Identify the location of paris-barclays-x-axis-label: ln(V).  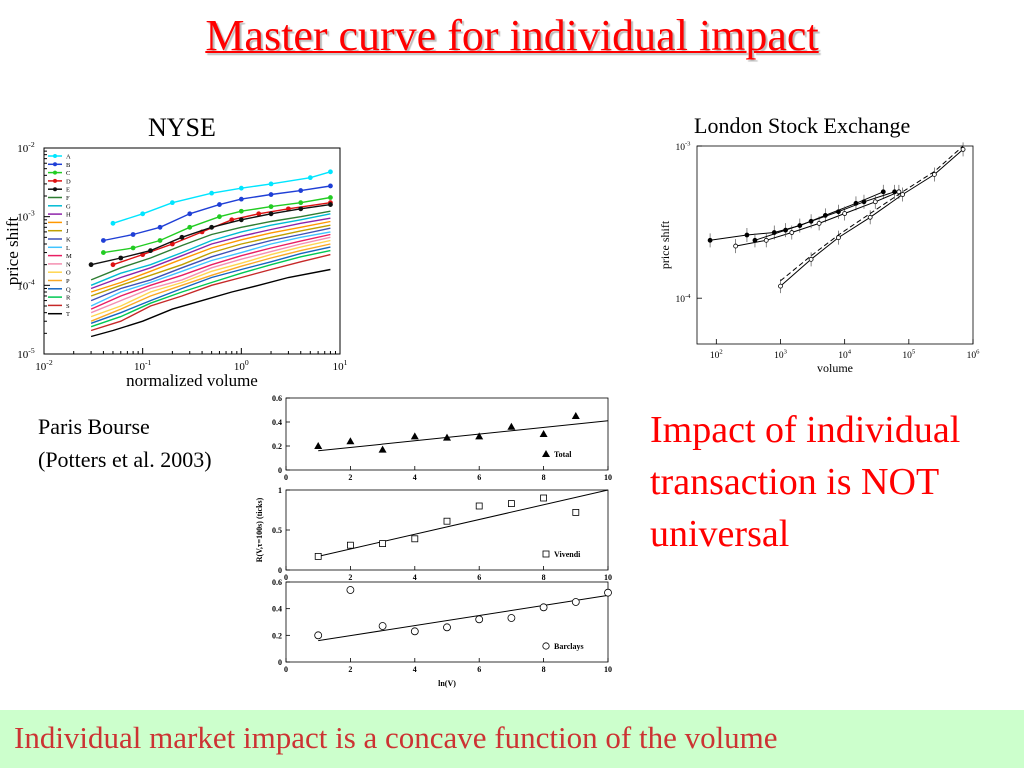
(447, 683).